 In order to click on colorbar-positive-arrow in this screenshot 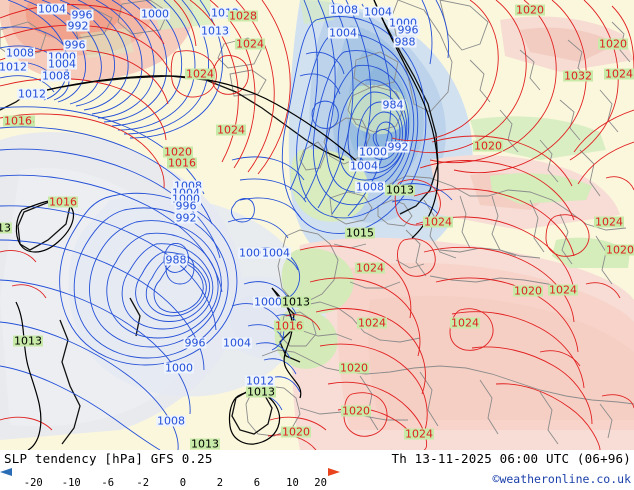, I will do `click(334, 472)`.